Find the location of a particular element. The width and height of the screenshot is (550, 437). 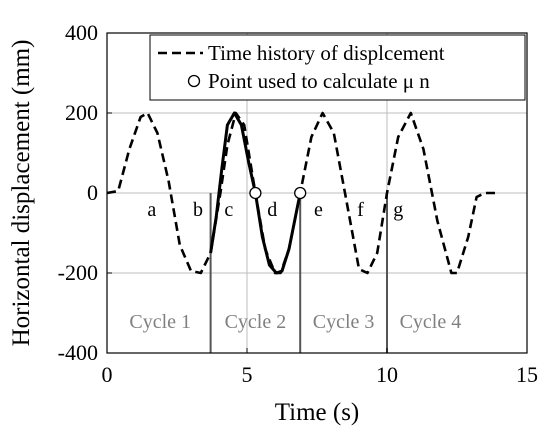

x-tick-label: 15 is located at coordinates (527, 374).